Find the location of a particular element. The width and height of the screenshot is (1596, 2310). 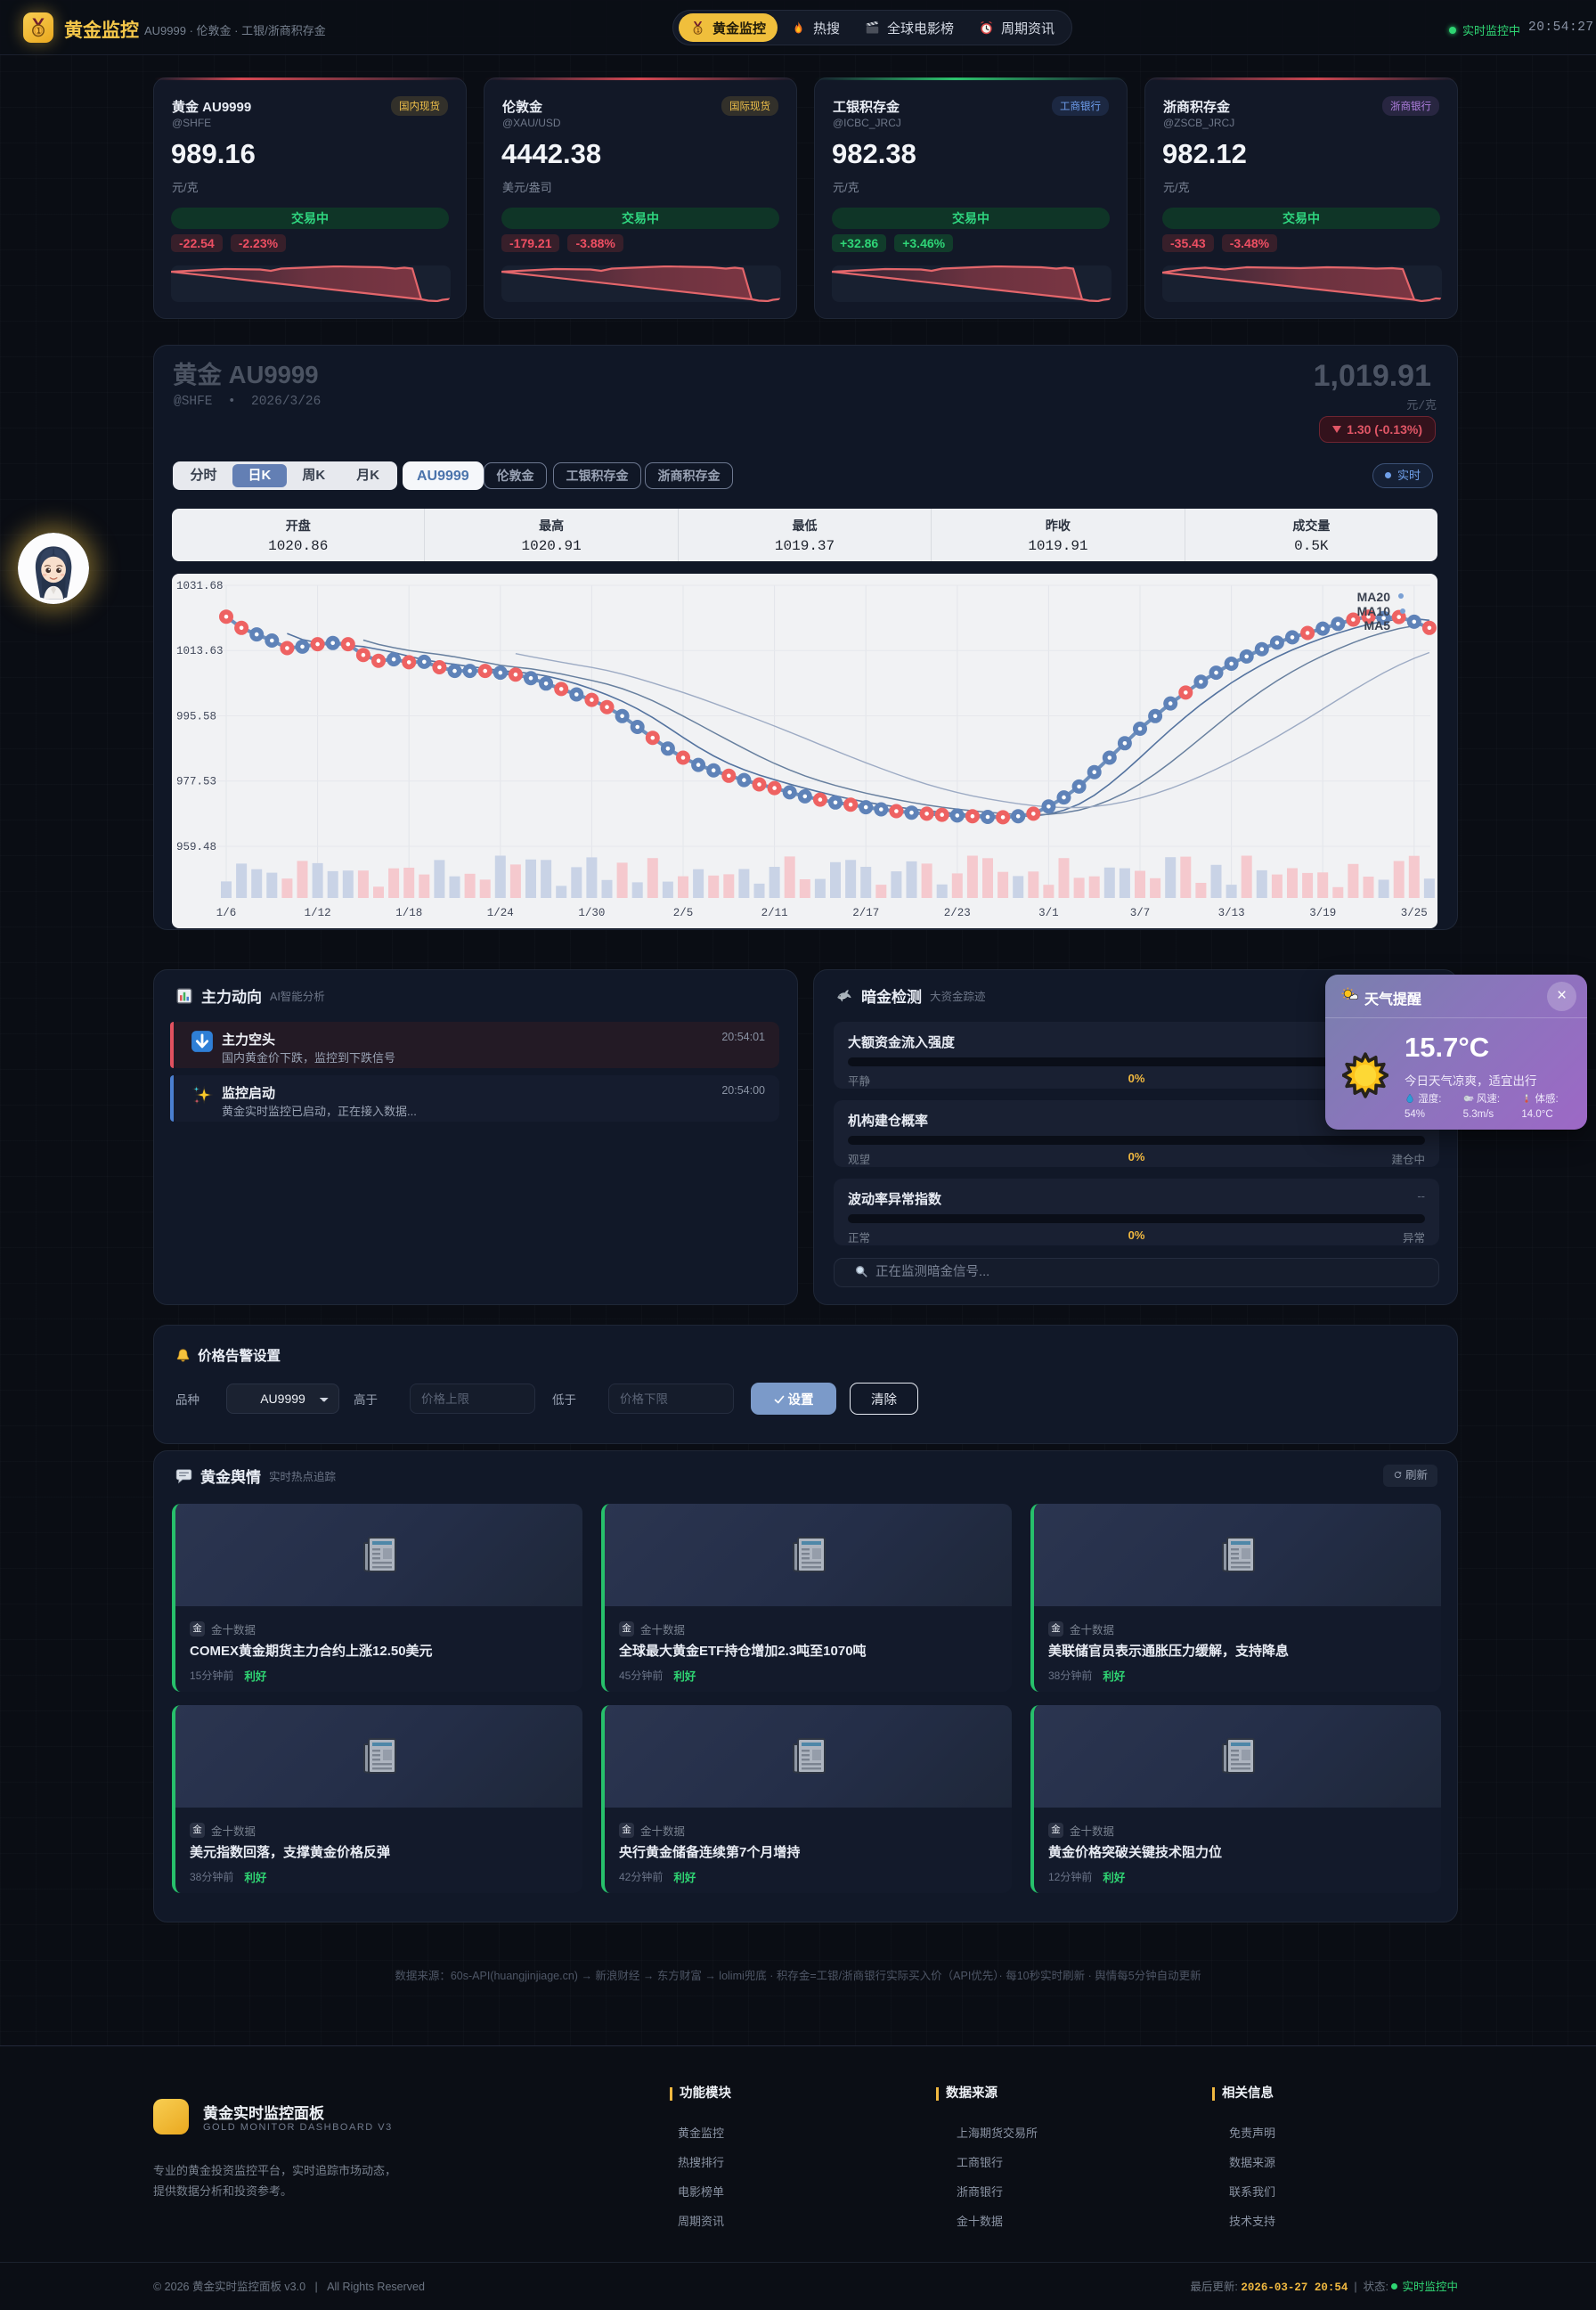

svg-text: 1/18 is located at coordinates (408, 913).